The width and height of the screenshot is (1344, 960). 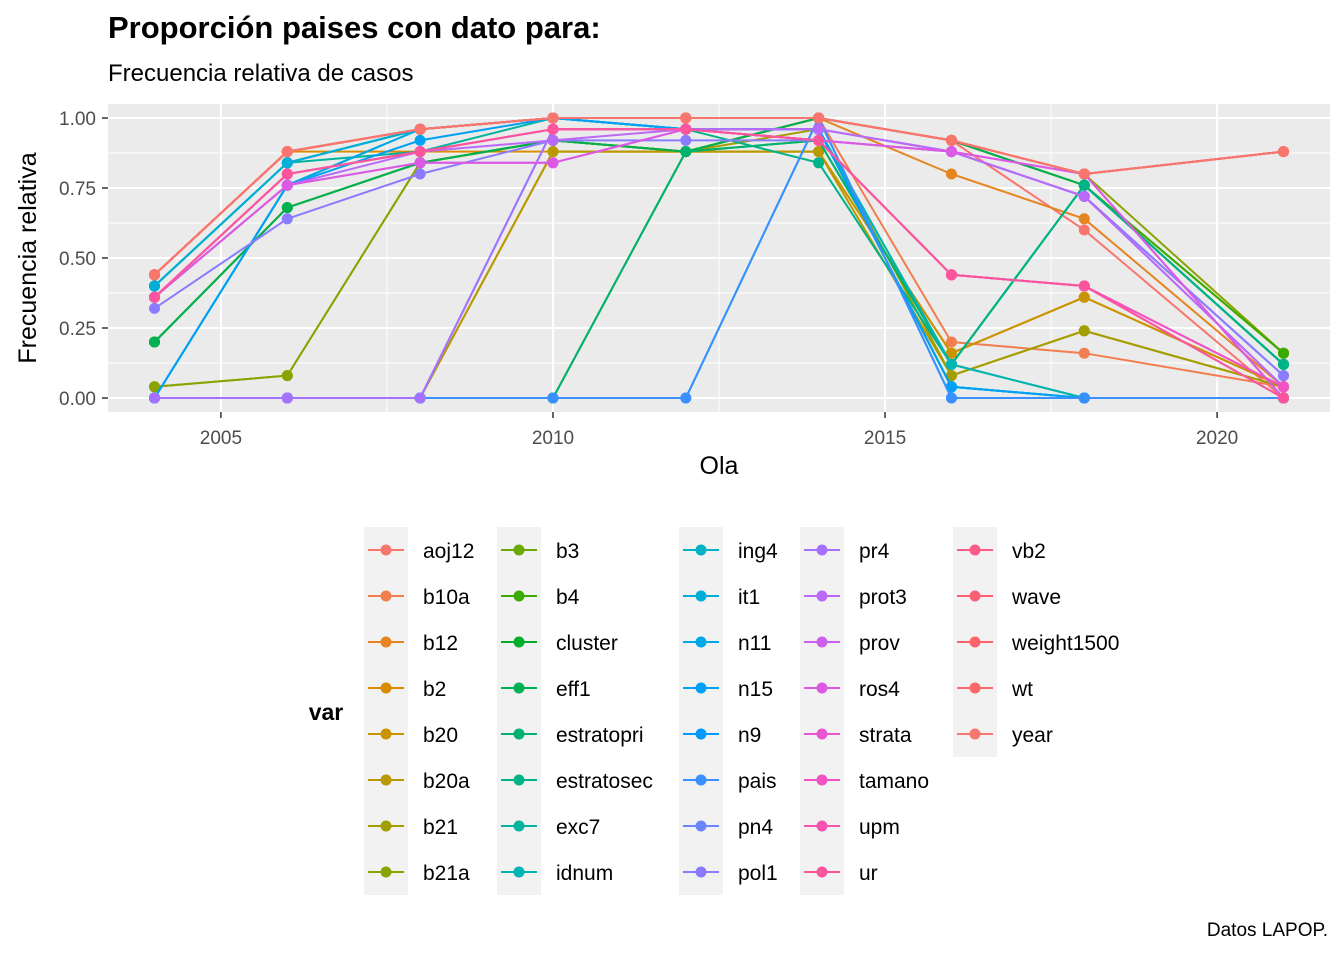 I want to click on legend-label: b20, so click(x=440, y=735).